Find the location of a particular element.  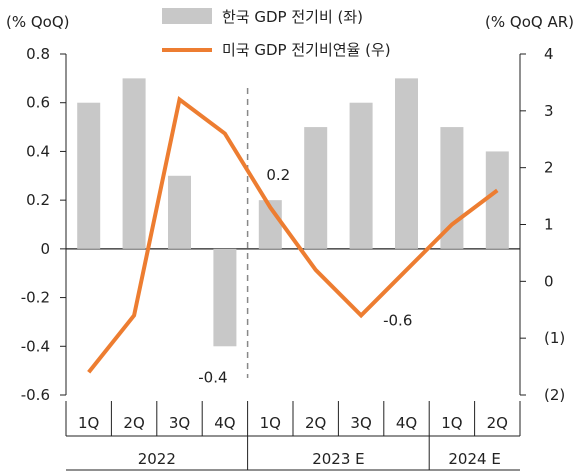

left-axis-tick-label: 0 is located at coordinates (45, 249).